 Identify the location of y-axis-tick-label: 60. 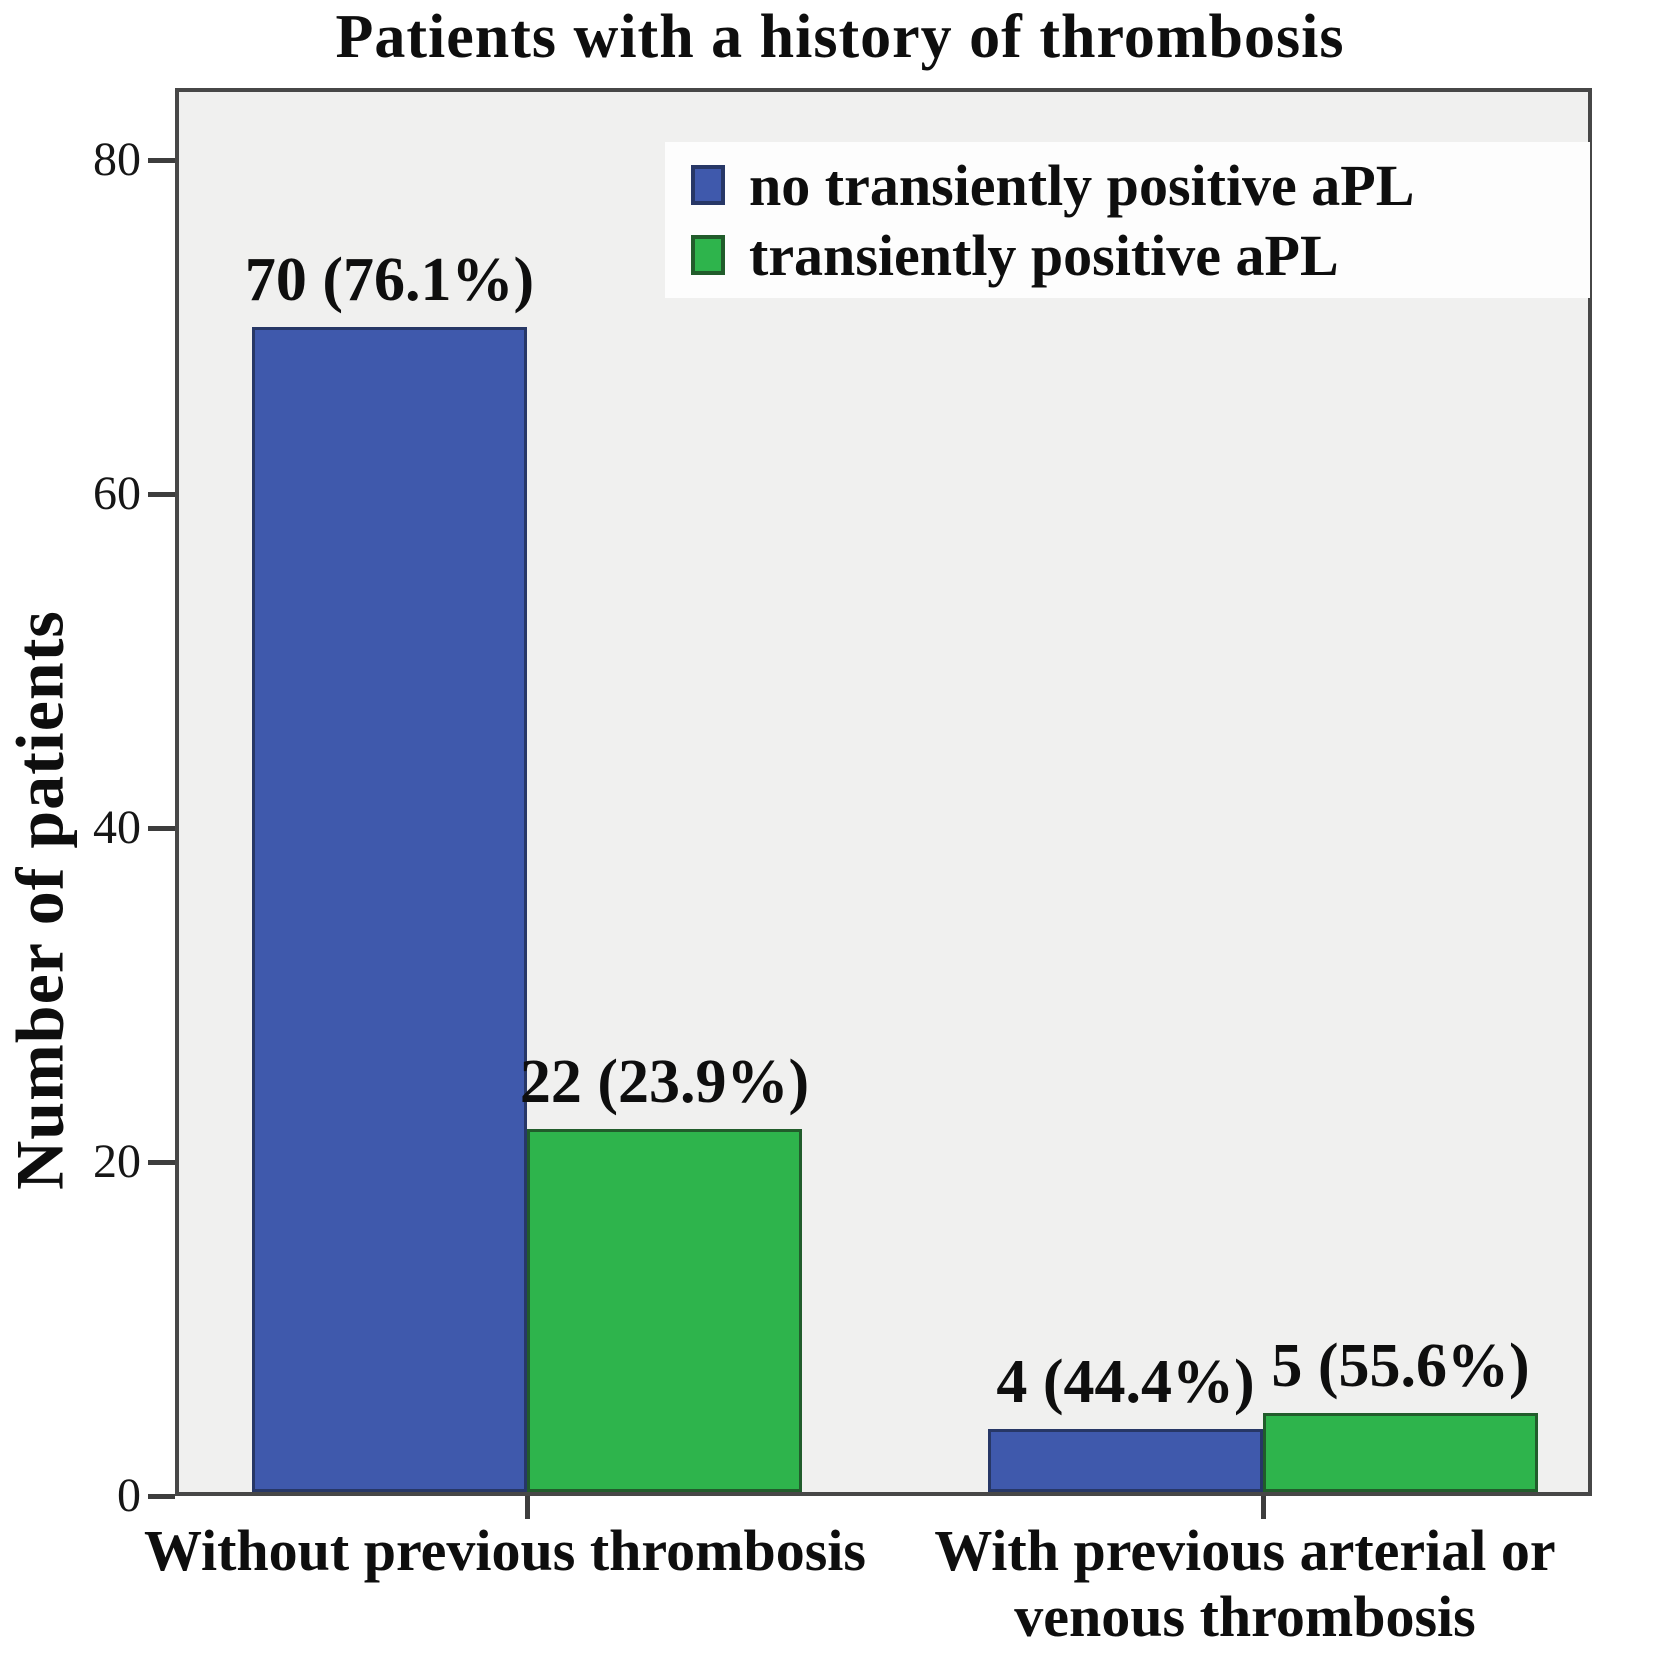
(117, 493).